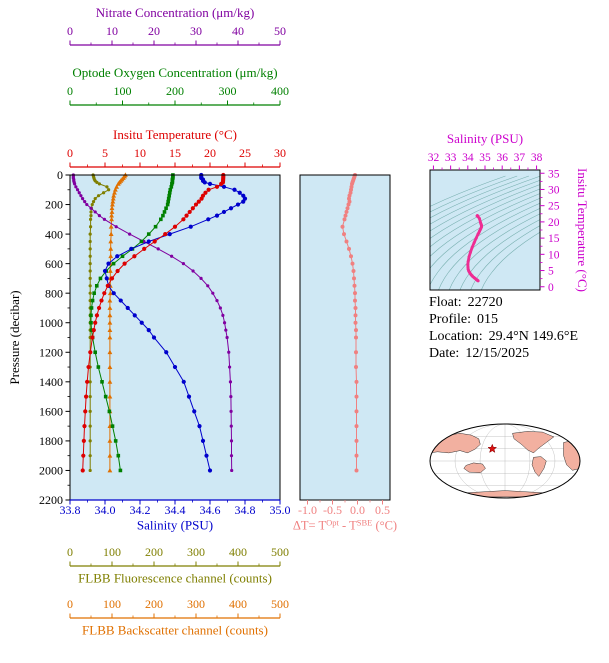 The width and height of the screenshot is (609, 663). Describe the element at coordinates (70, 510) in the screenshot. I see `svg-text: 33.8` at that location.